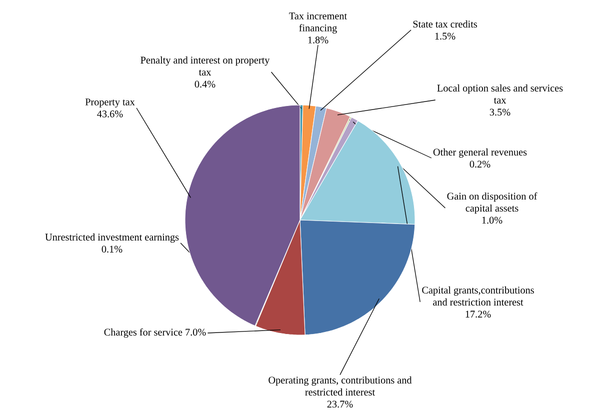 The image size is (597, 415). Describe the element at coordinates (143, 333) in the screenshot. I see `slice-label: Charges for service` at that location.